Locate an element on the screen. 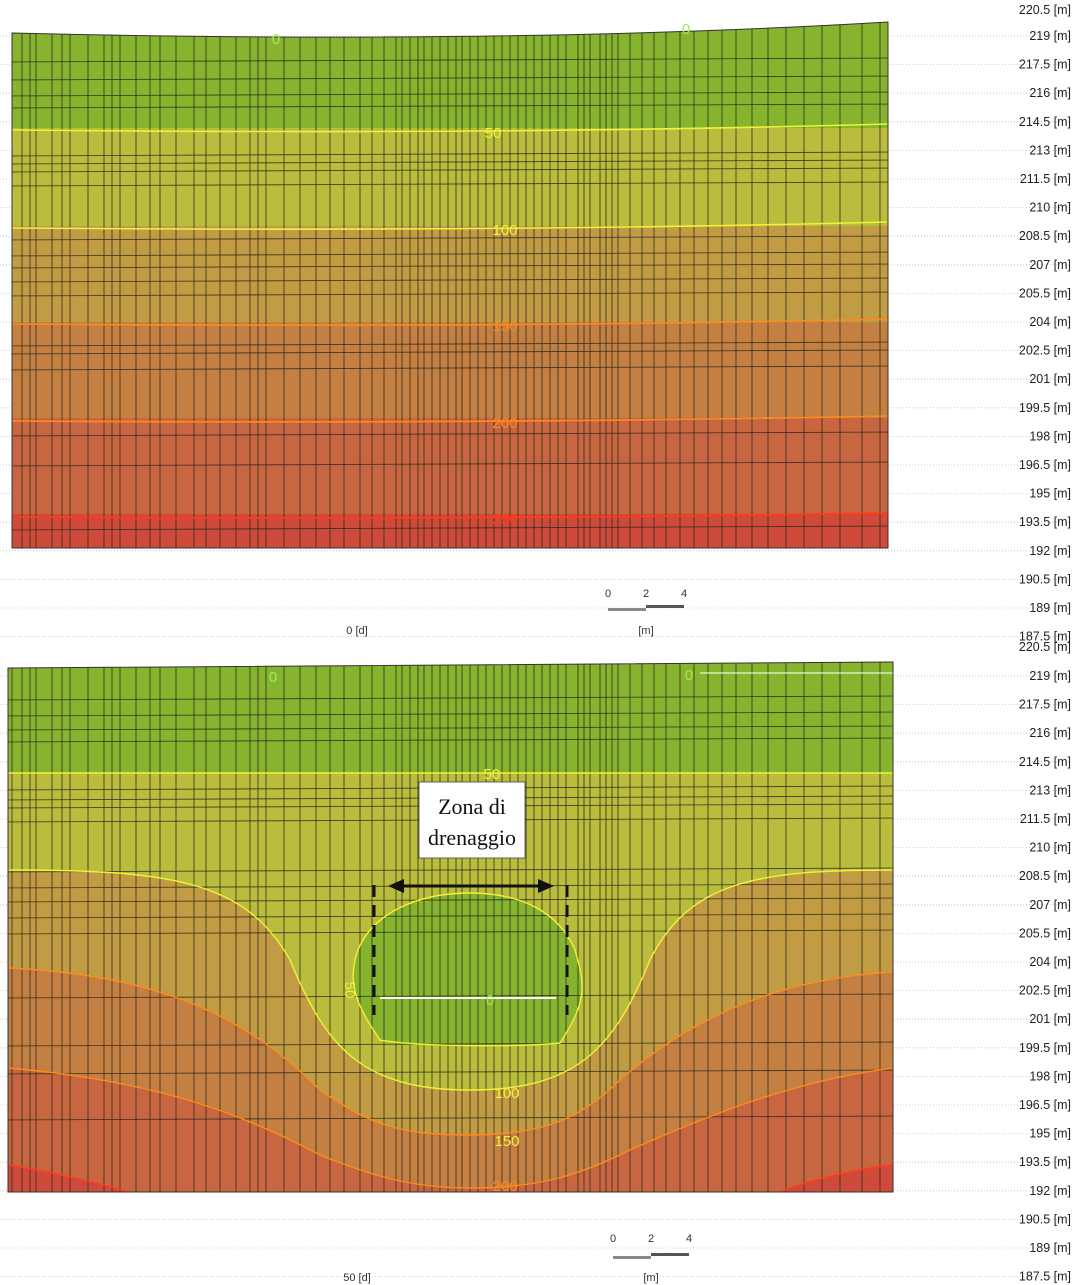 This screenshot has width=1082, height=1285. annotation-line-2: drenaggio is located at coordinates (472, 837).